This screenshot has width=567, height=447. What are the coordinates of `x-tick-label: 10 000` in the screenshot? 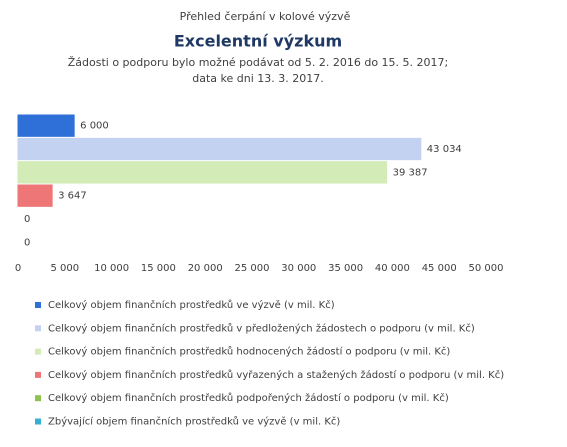 It's located at (111, 268).